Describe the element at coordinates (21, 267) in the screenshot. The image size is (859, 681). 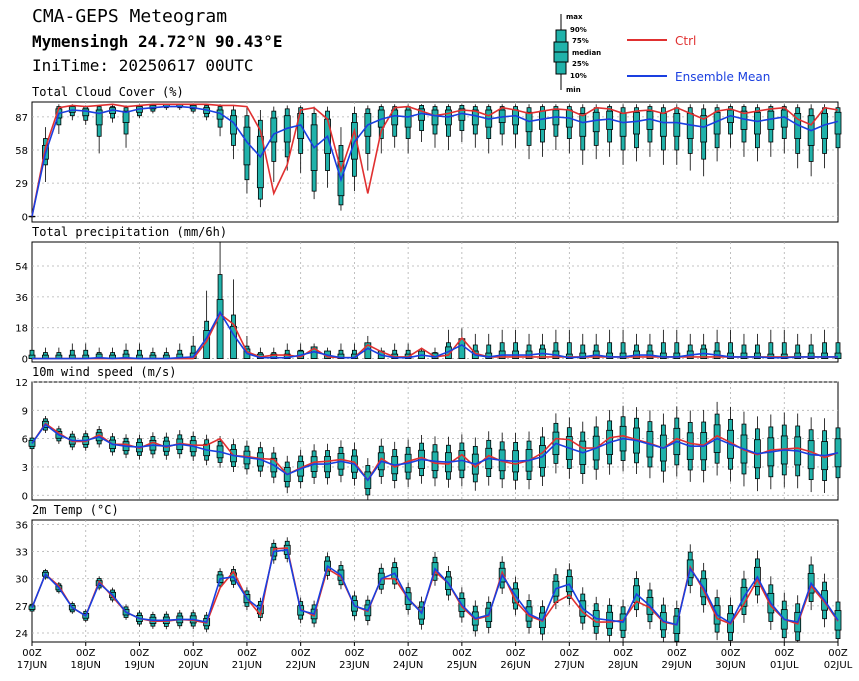
I see `y-tick-label: 54` at that location.